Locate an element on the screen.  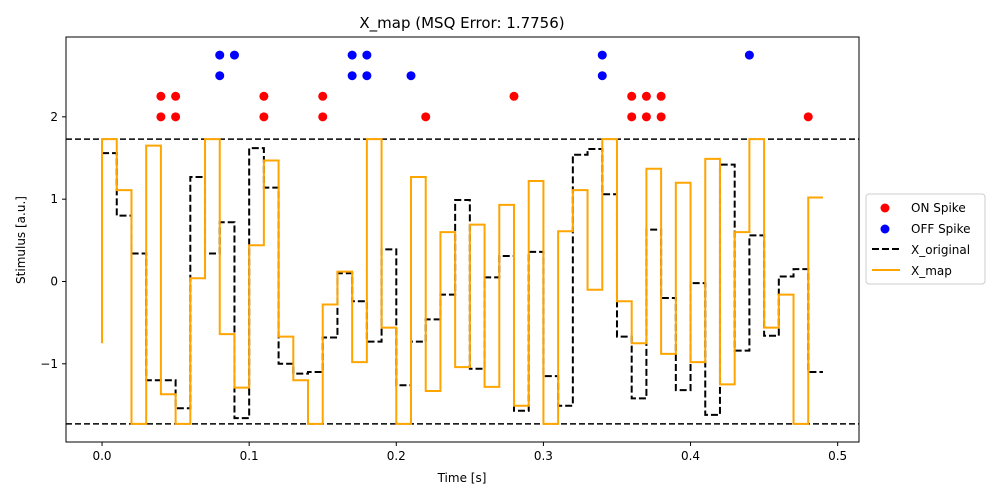
legend: ON Spike OFF Spike X_original X_map is located at coordinates (925, 239).